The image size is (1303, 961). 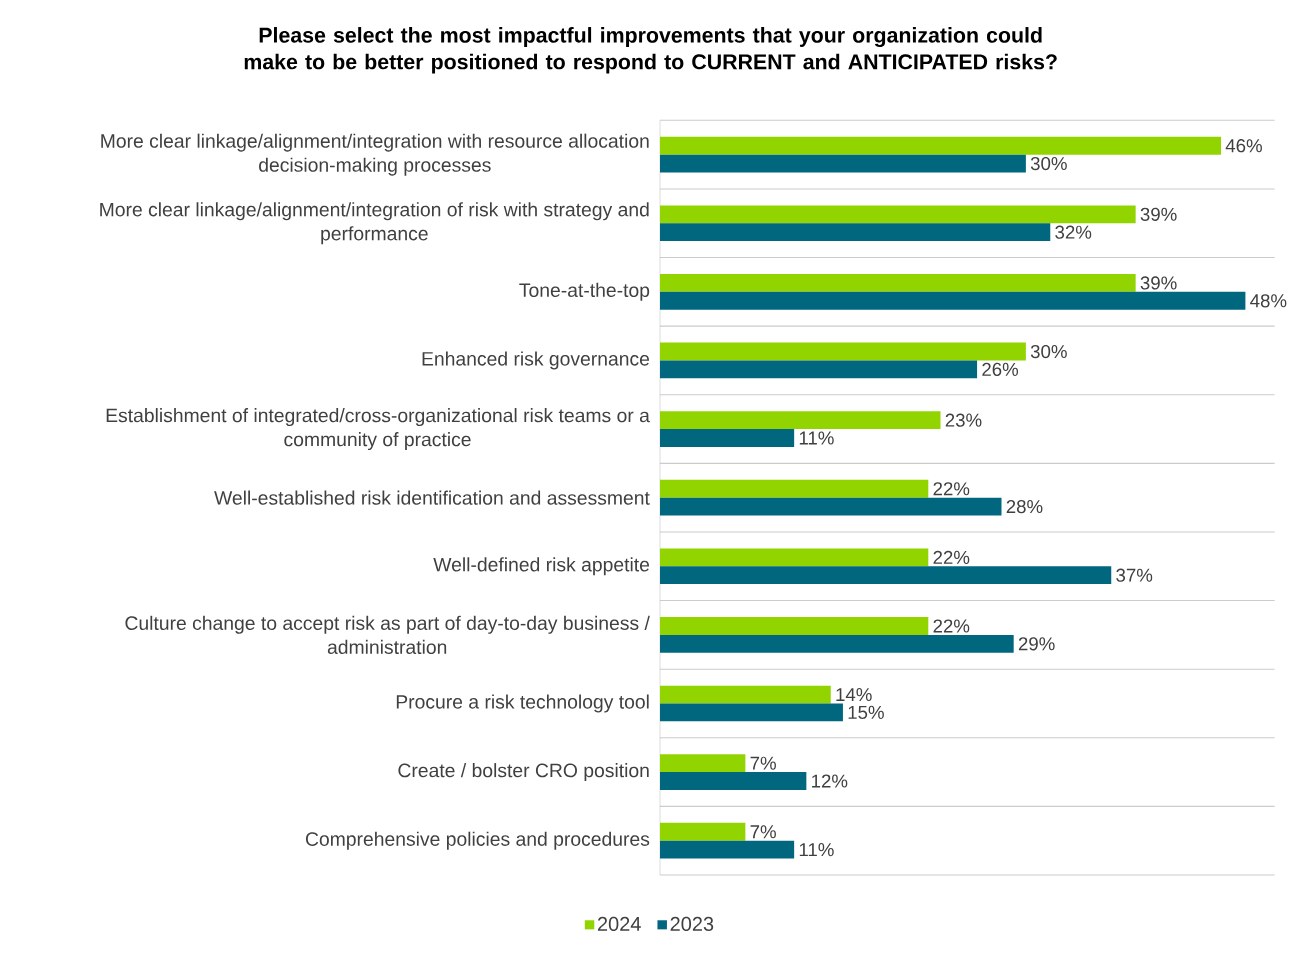 What do you see at coordinates (477, 840) in the screenshot?
I see `y-tick-label: Comprehensive policies and procedures` at bounding box center [477, 840].